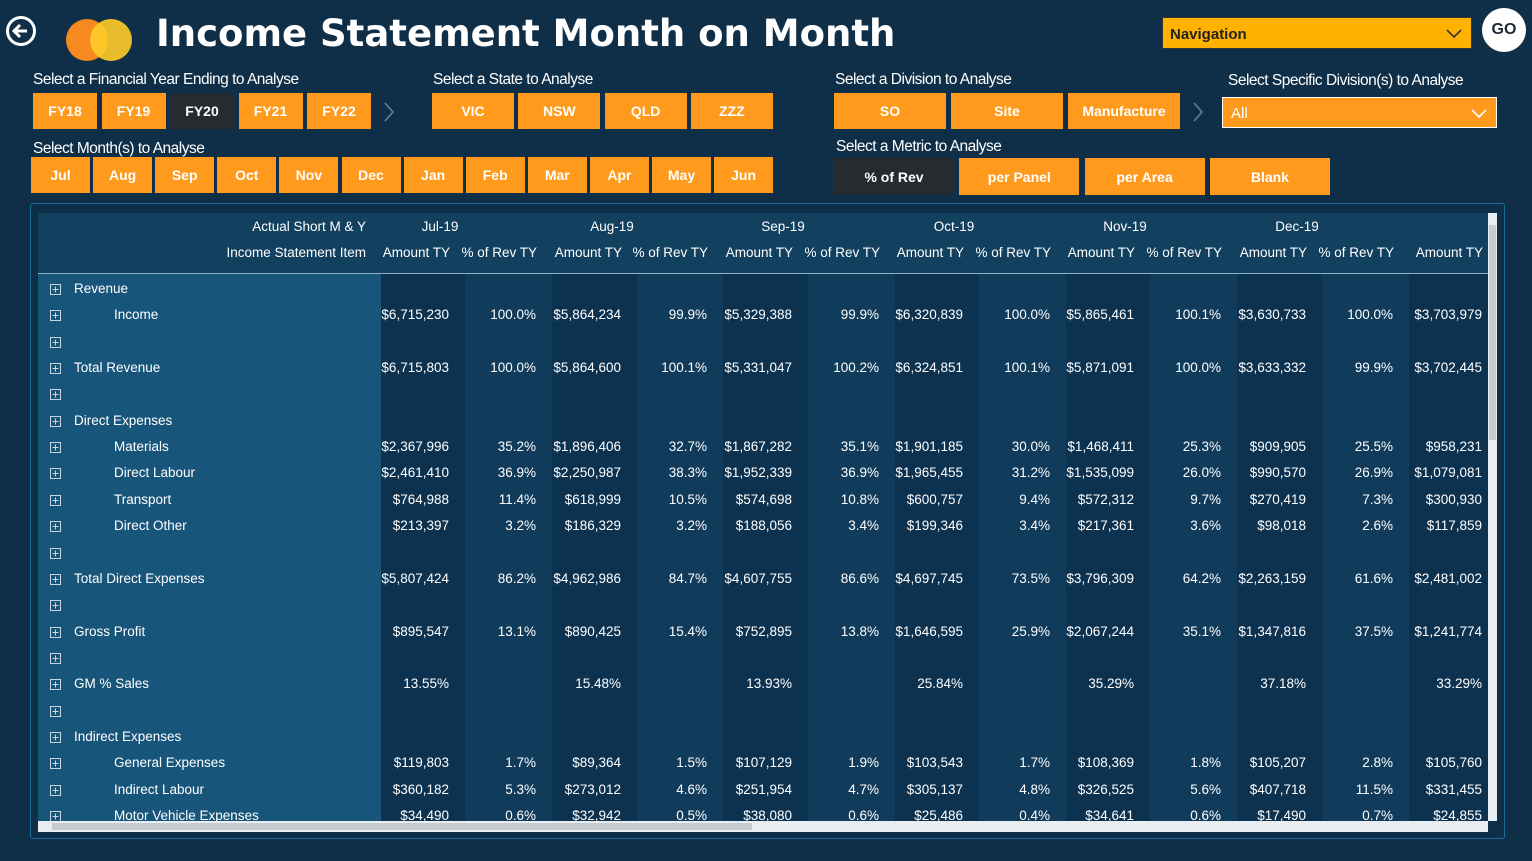 The image size is (1532, 861). What do you see at coordinates (1504, 30) in the screenshot?
I see `go-button: GO` at bounding box center [1504, 30].